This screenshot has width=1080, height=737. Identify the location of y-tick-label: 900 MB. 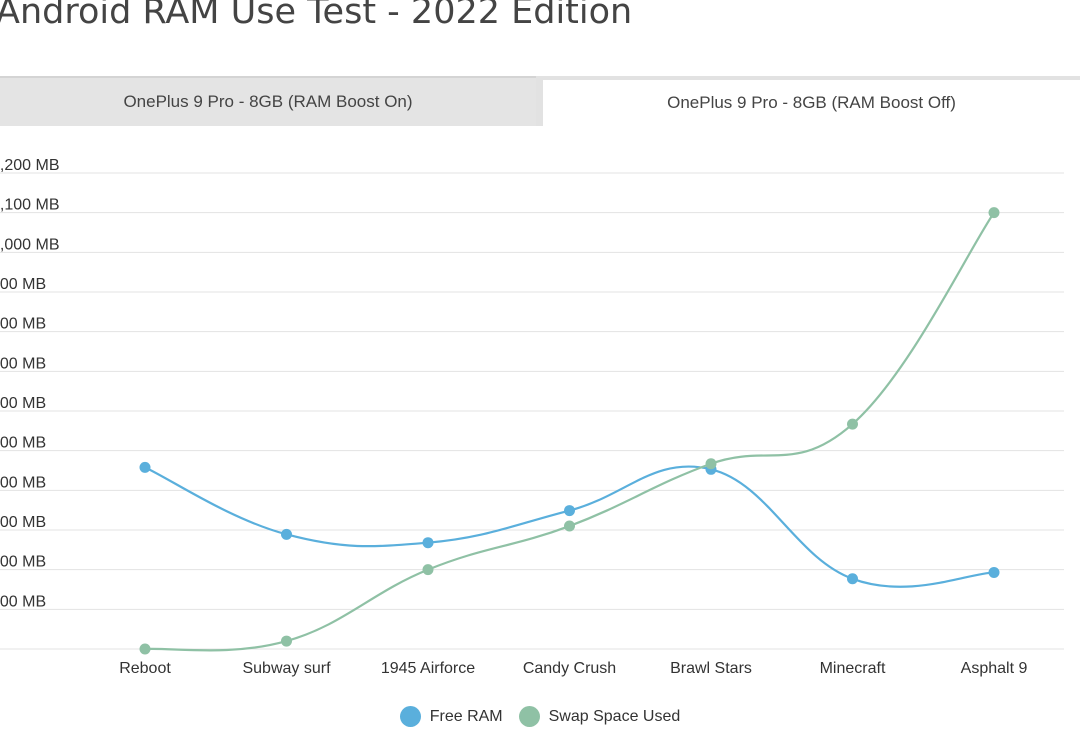
(23, 284).